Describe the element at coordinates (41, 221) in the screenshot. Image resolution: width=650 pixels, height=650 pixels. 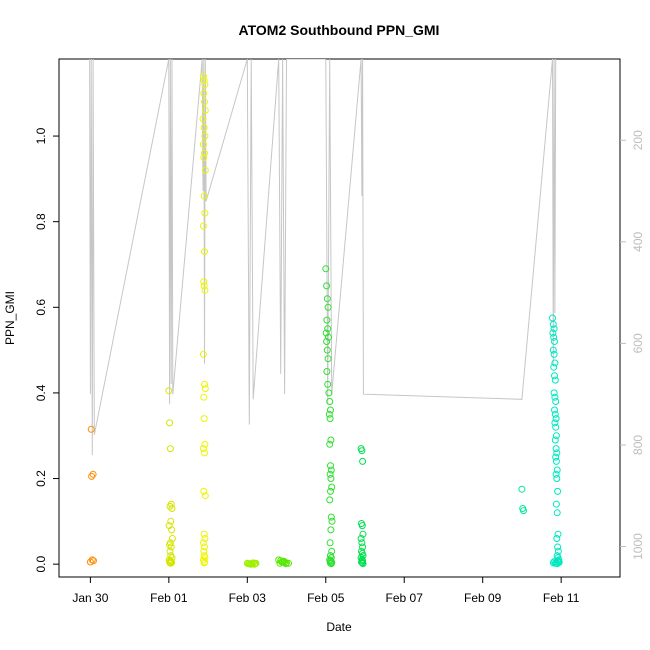
I see `y-tick-label: 0.8` at that location.